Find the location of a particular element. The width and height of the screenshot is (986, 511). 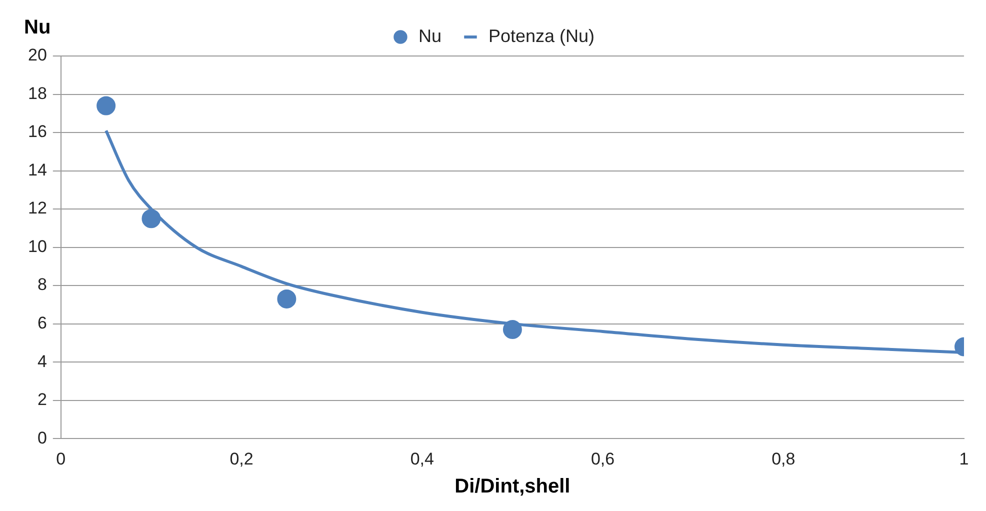

y-tick-label: 14 is located at coordinates (37, 170).